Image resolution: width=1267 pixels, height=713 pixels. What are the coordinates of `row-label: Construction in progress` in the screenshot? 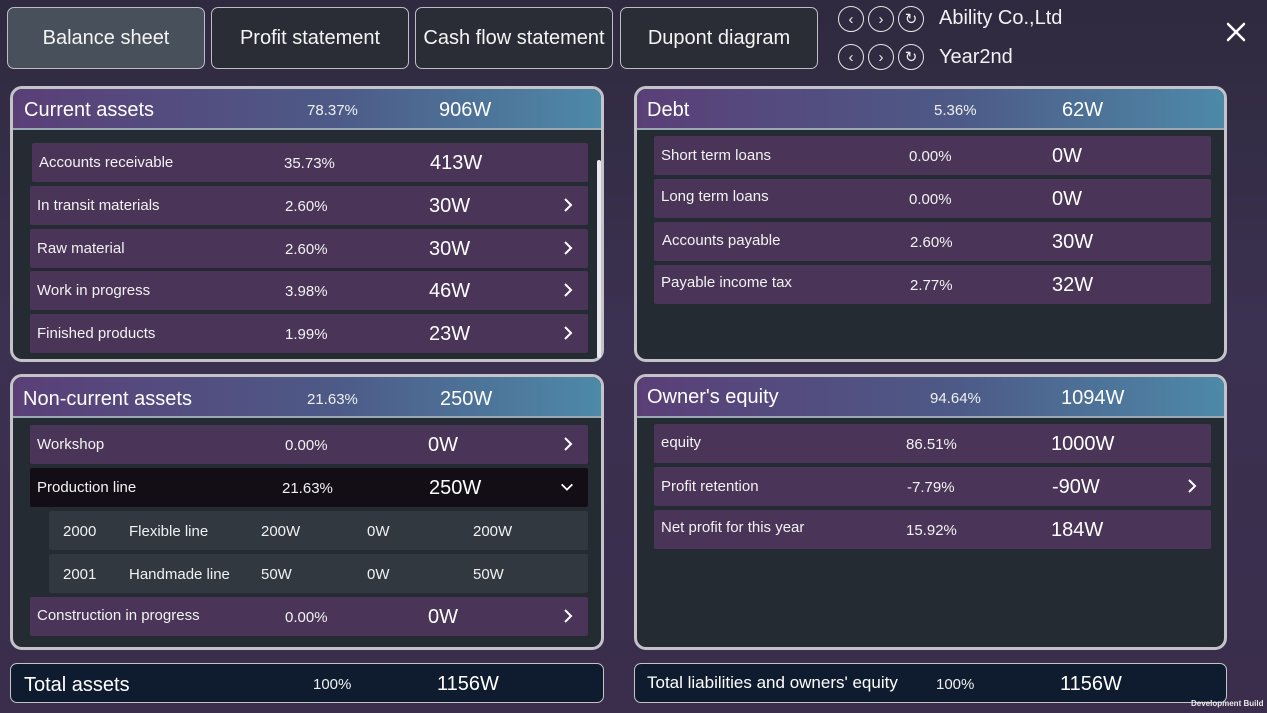 It's located at (118, 615).